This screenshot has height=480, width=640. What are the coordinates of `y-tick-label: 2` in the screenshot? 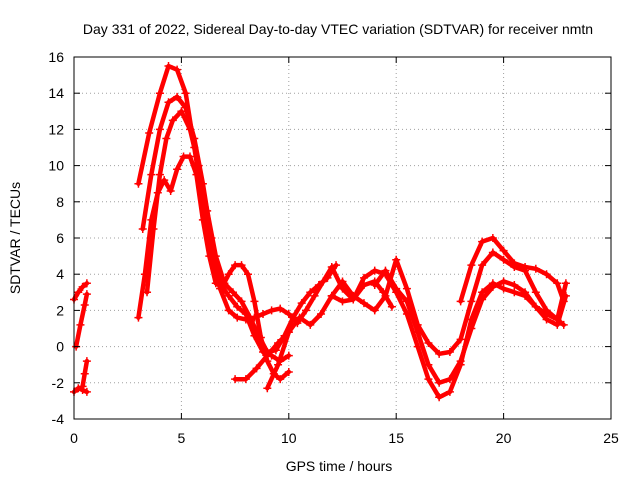 It's located at (60, 310).